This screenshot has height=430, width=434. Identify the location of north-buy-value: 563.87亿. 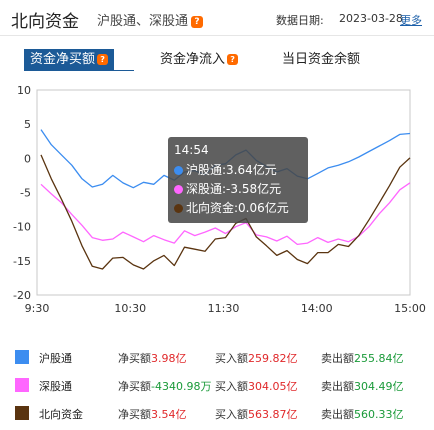
(273, 414).